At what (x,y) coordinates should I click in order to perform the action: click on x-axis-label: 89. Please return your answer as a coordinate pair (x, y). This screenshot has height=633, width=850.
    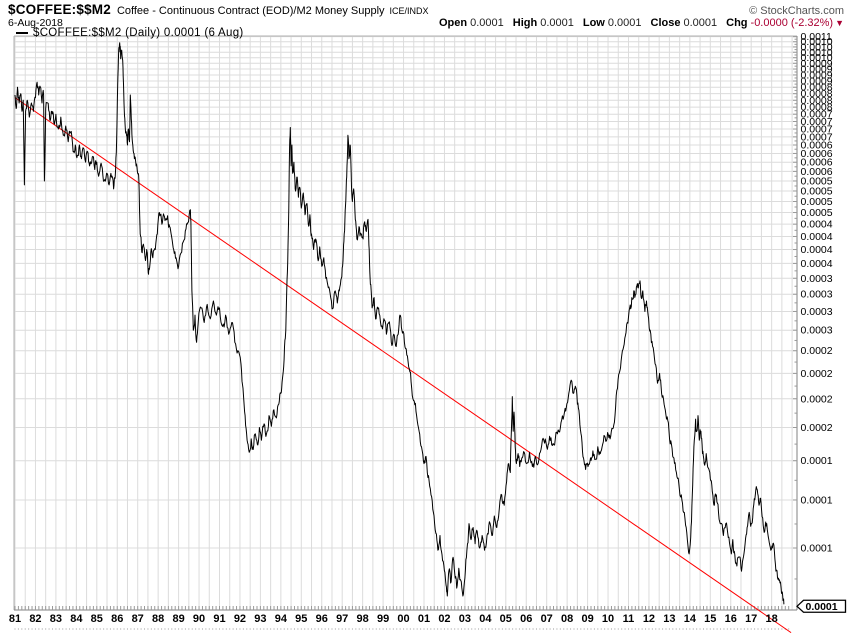
    Looking at the image, I should click on (178, 619).